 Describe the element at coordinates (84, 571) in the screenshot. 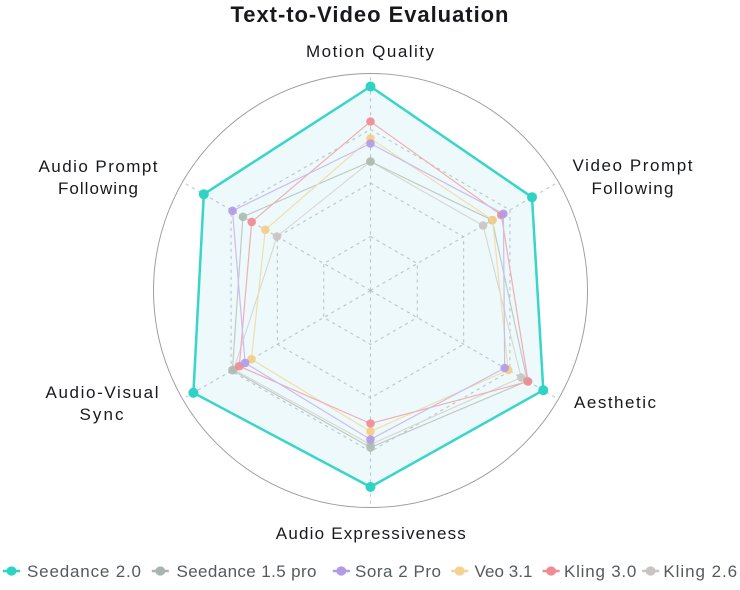

I see `svg-text: Seedance 2.0` at that location.